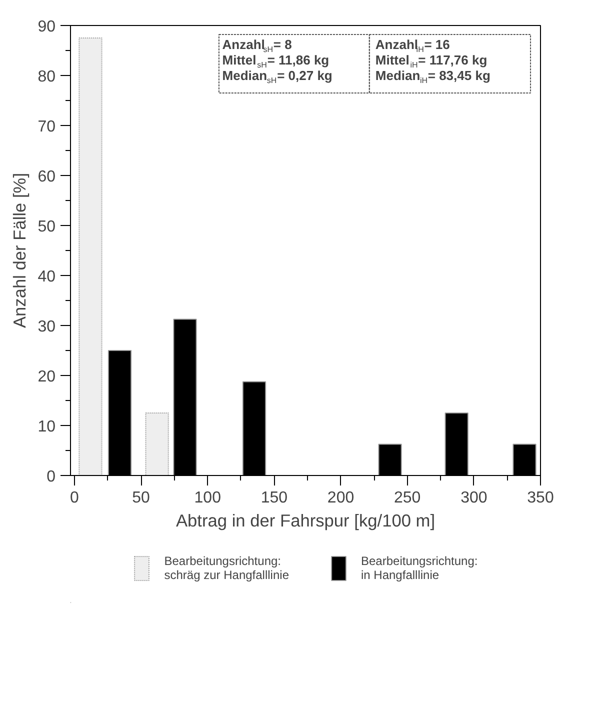  Describe the element at coordinates (47, 427) in the screenshot. I see `y-tick-label: 10` at that location.